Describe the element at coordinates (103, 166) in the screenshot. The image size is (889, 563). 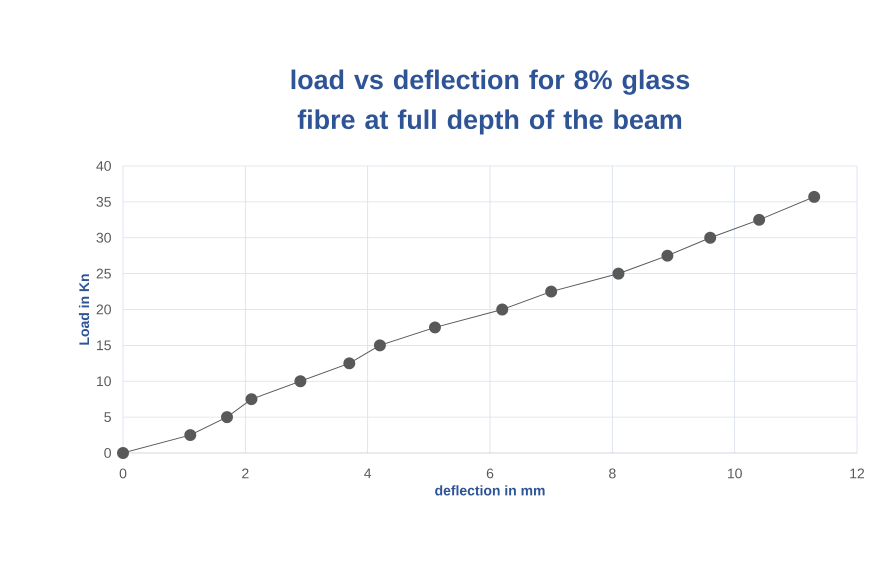
I see `y-tick-label: 40` at that location.